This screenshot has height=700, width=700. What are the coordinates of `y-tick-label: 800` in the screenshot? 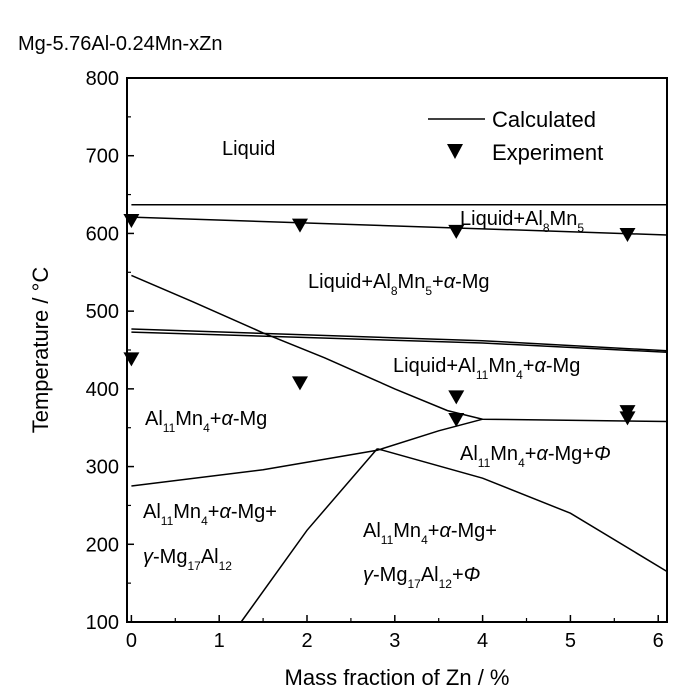 It's located at (102, 79).